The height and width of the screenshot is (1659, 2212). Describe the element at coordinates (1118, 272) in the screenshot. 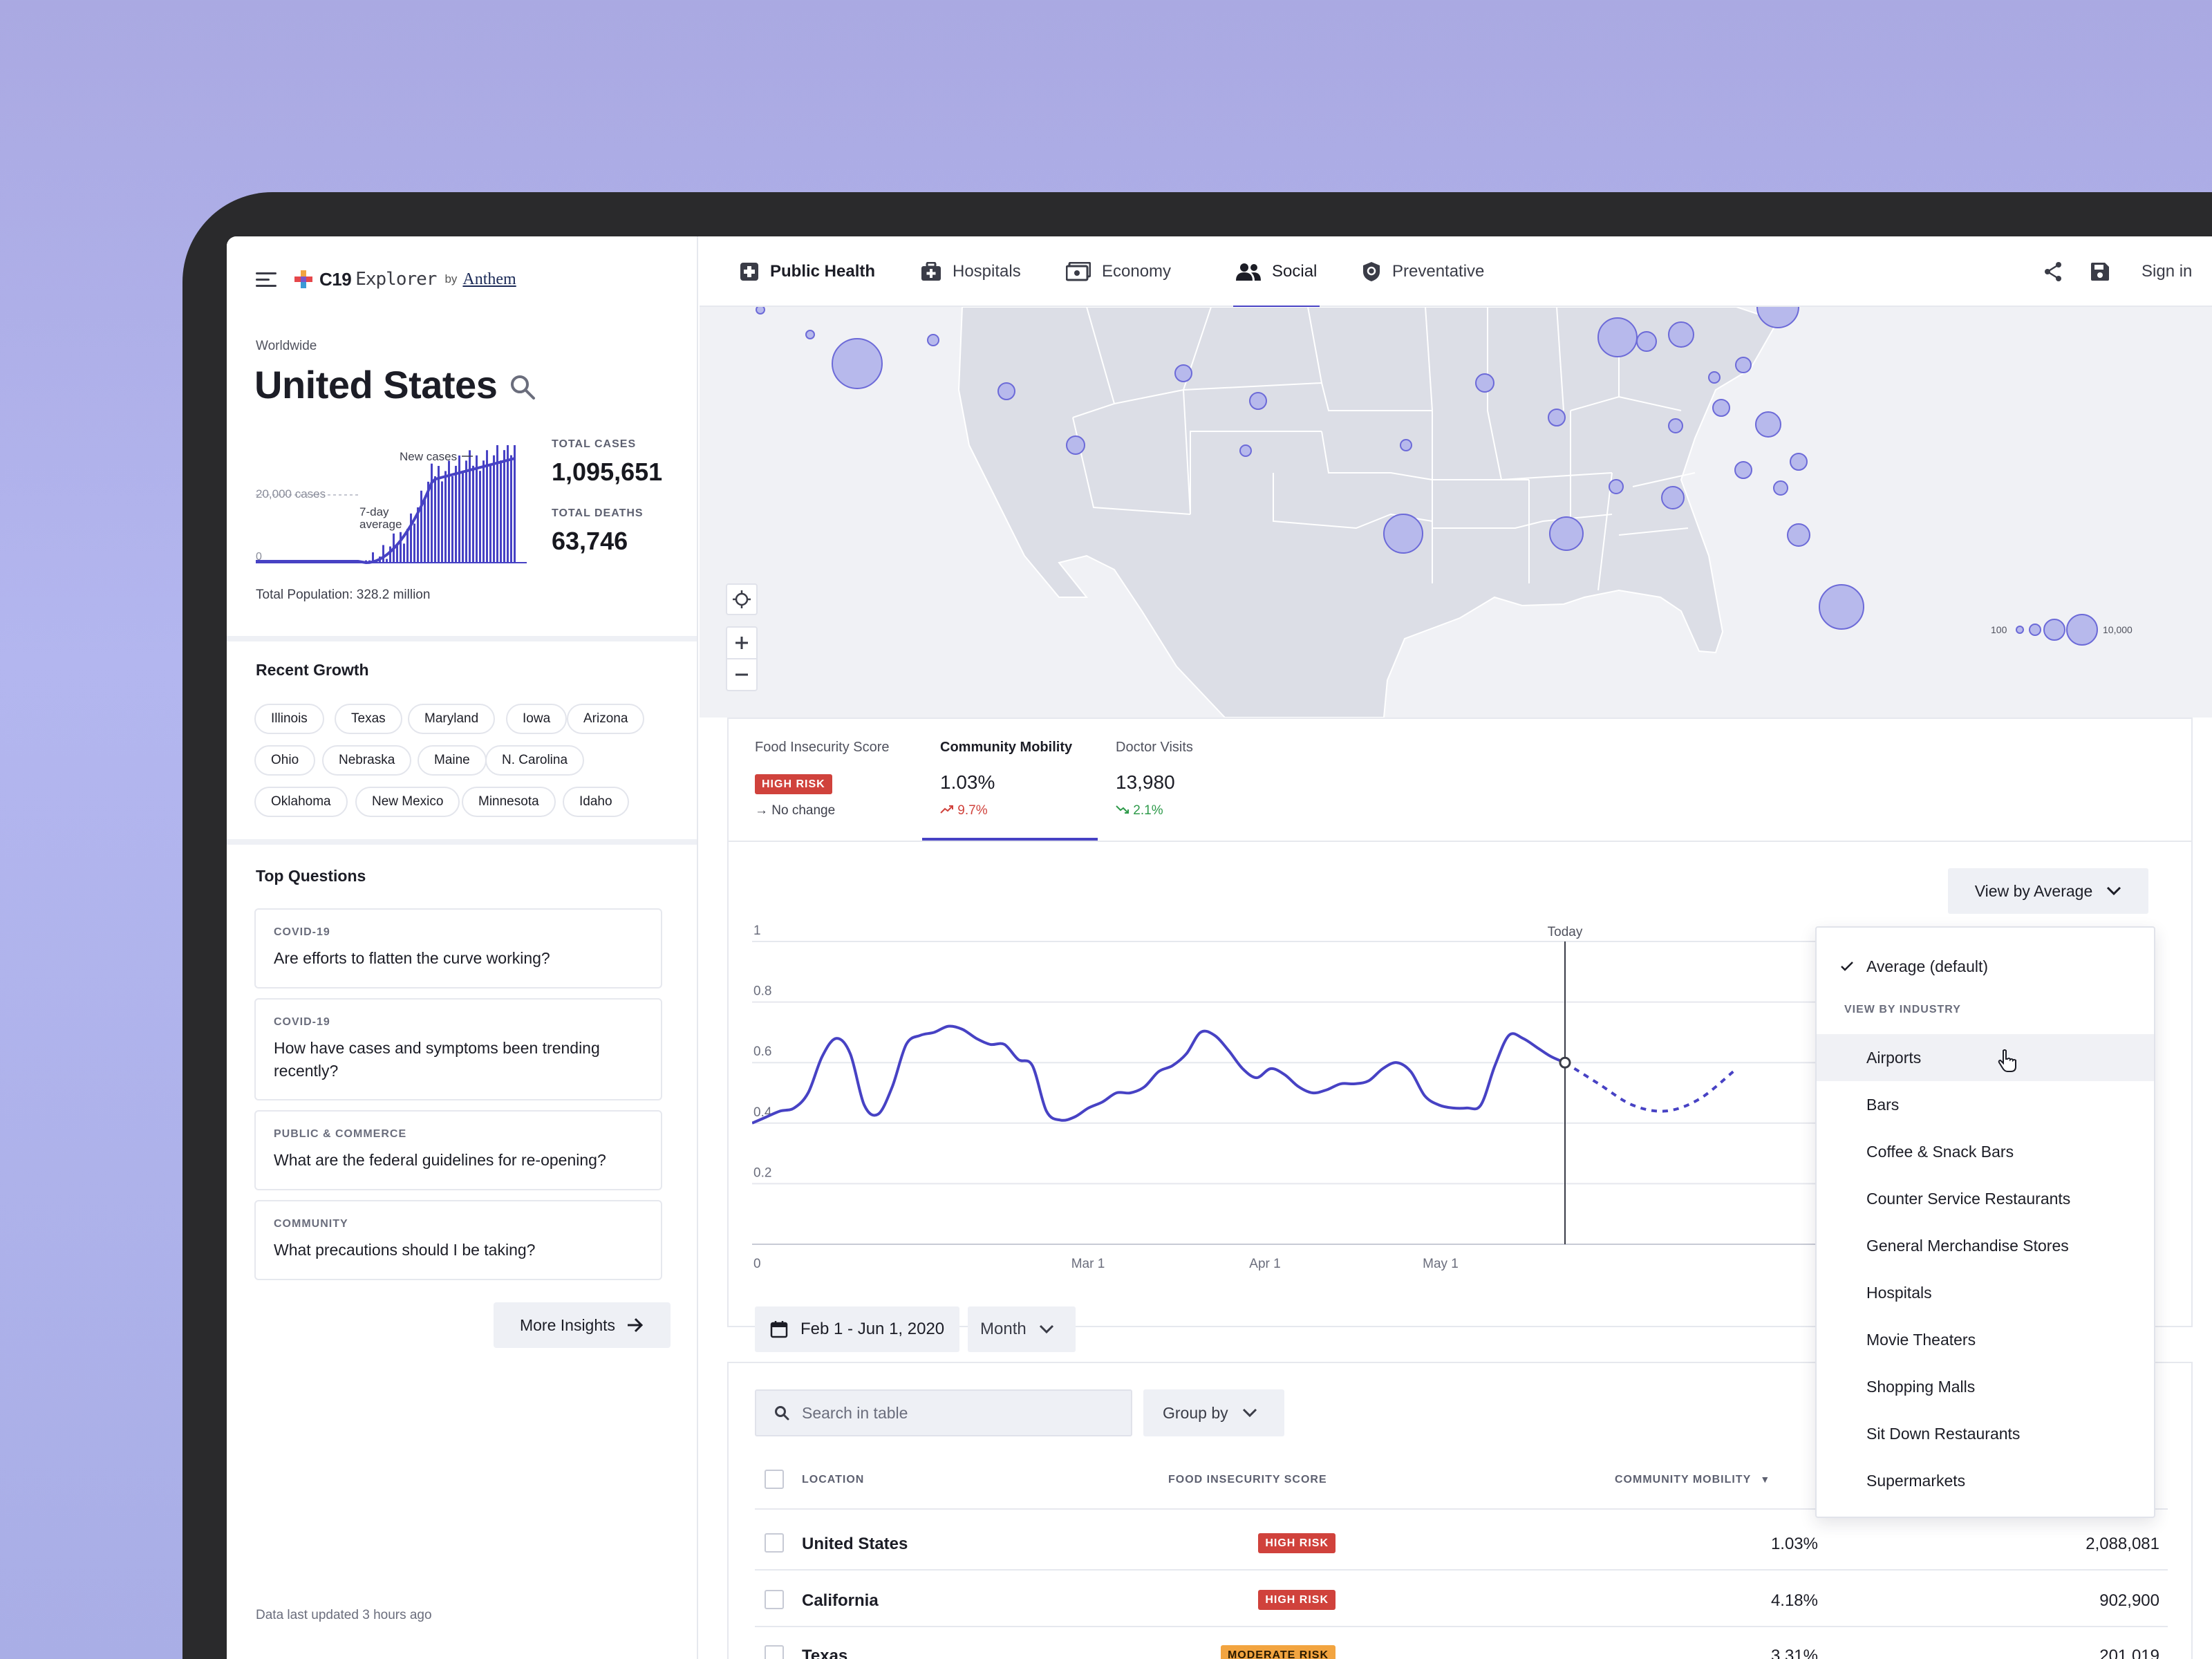

I see `tab-economy: Economy` at that location.